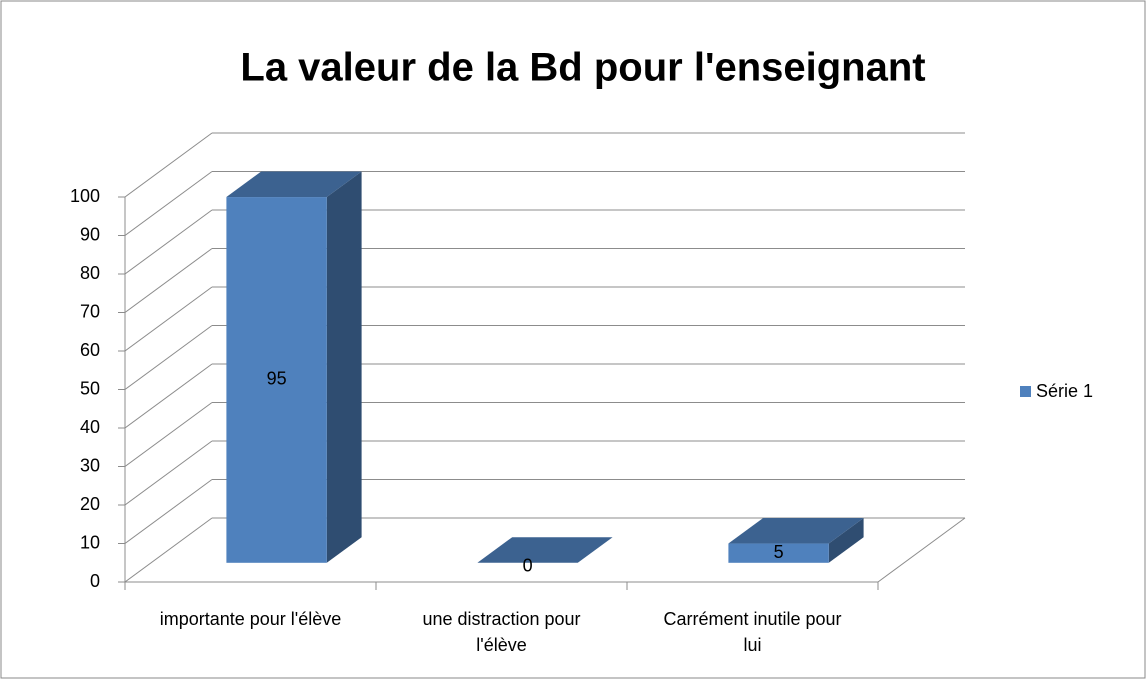 The width and height of the screenshot is (1146, 679). I want to click on x-tick-label: Carrément inutile pour lui, so click(752, 632).